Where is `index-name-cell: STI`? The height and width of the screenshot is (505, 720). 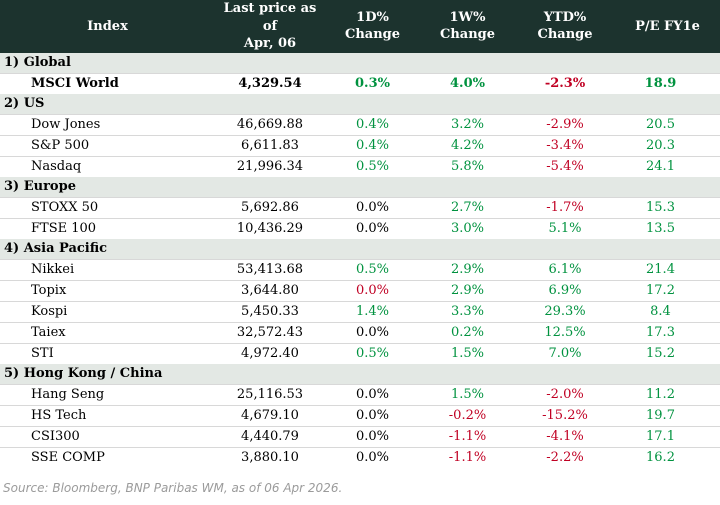
index-name-cell: STI is located at coordinates (107, 353).